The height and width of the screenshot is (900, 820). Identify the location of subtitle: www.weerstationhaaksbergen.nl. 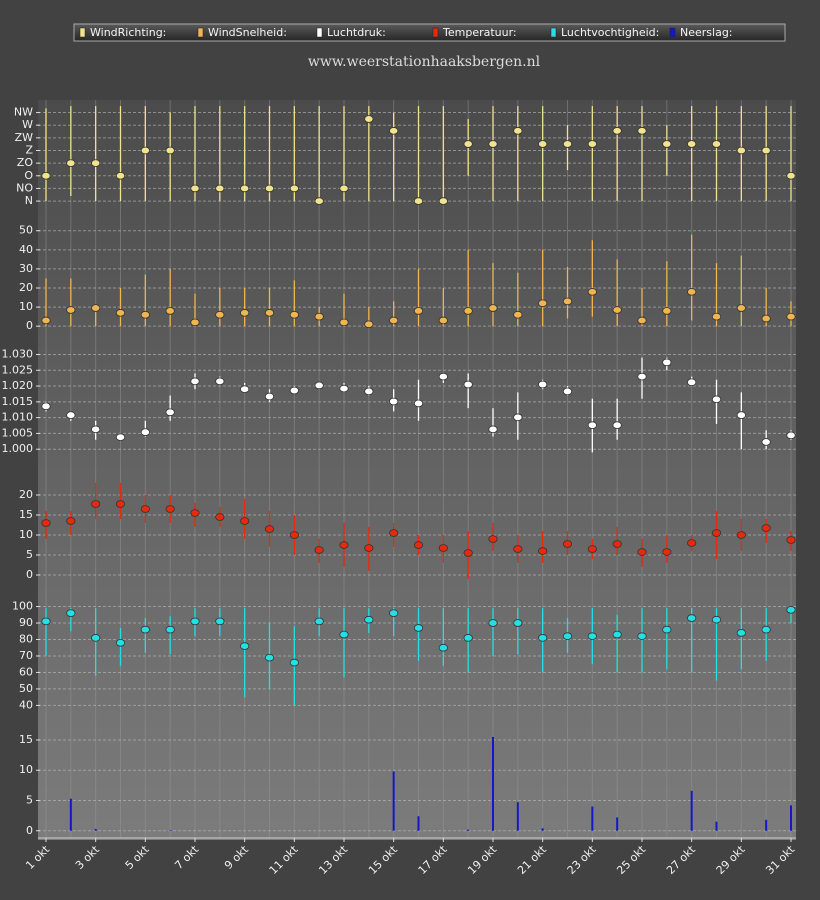
(424, 62).